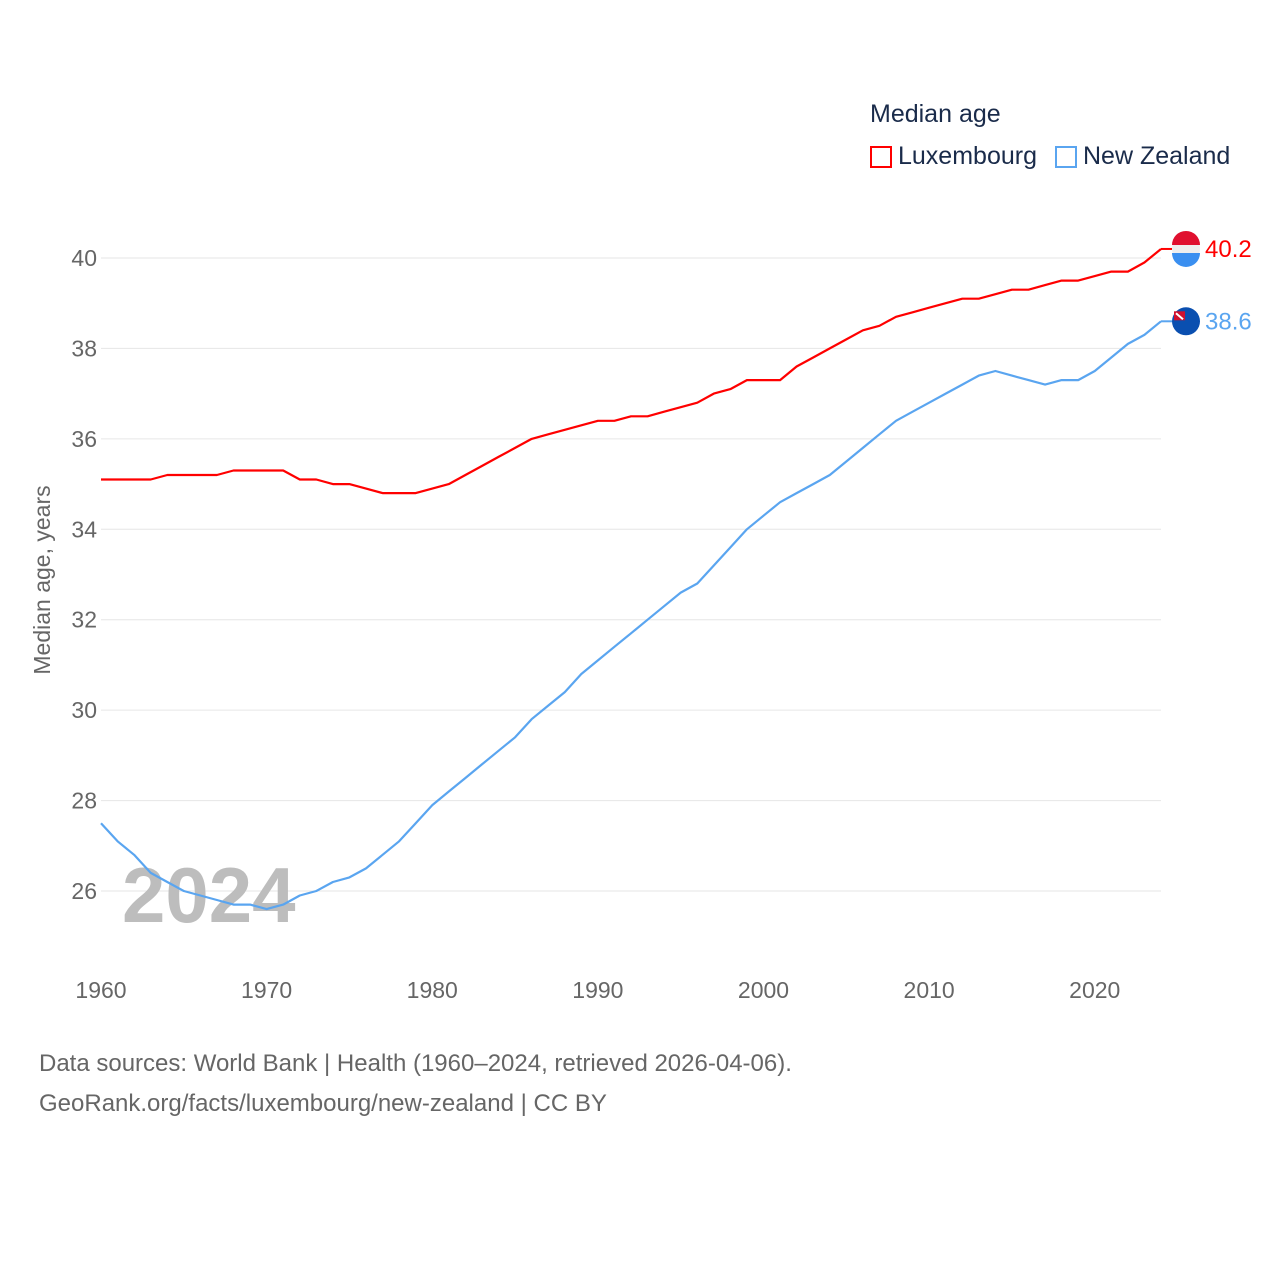 This screenshot has width=1280, height=1280. Describe the element at coordinates (84, 801) in the screenshot. I see `y-tick-label: 28` at that location.